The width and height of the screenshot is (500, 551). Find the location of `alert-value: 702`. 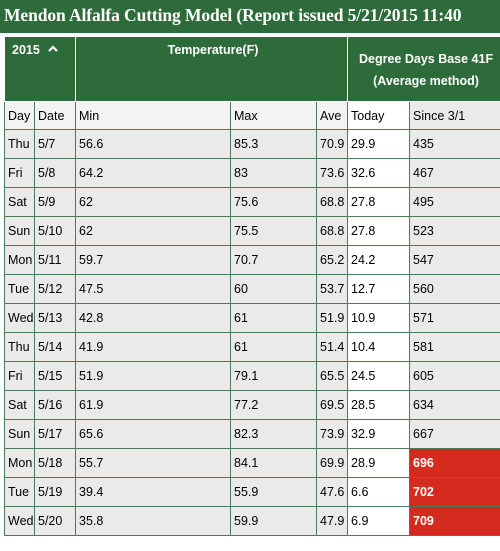

alert-value: 702 is located at coordinates (423, 492).